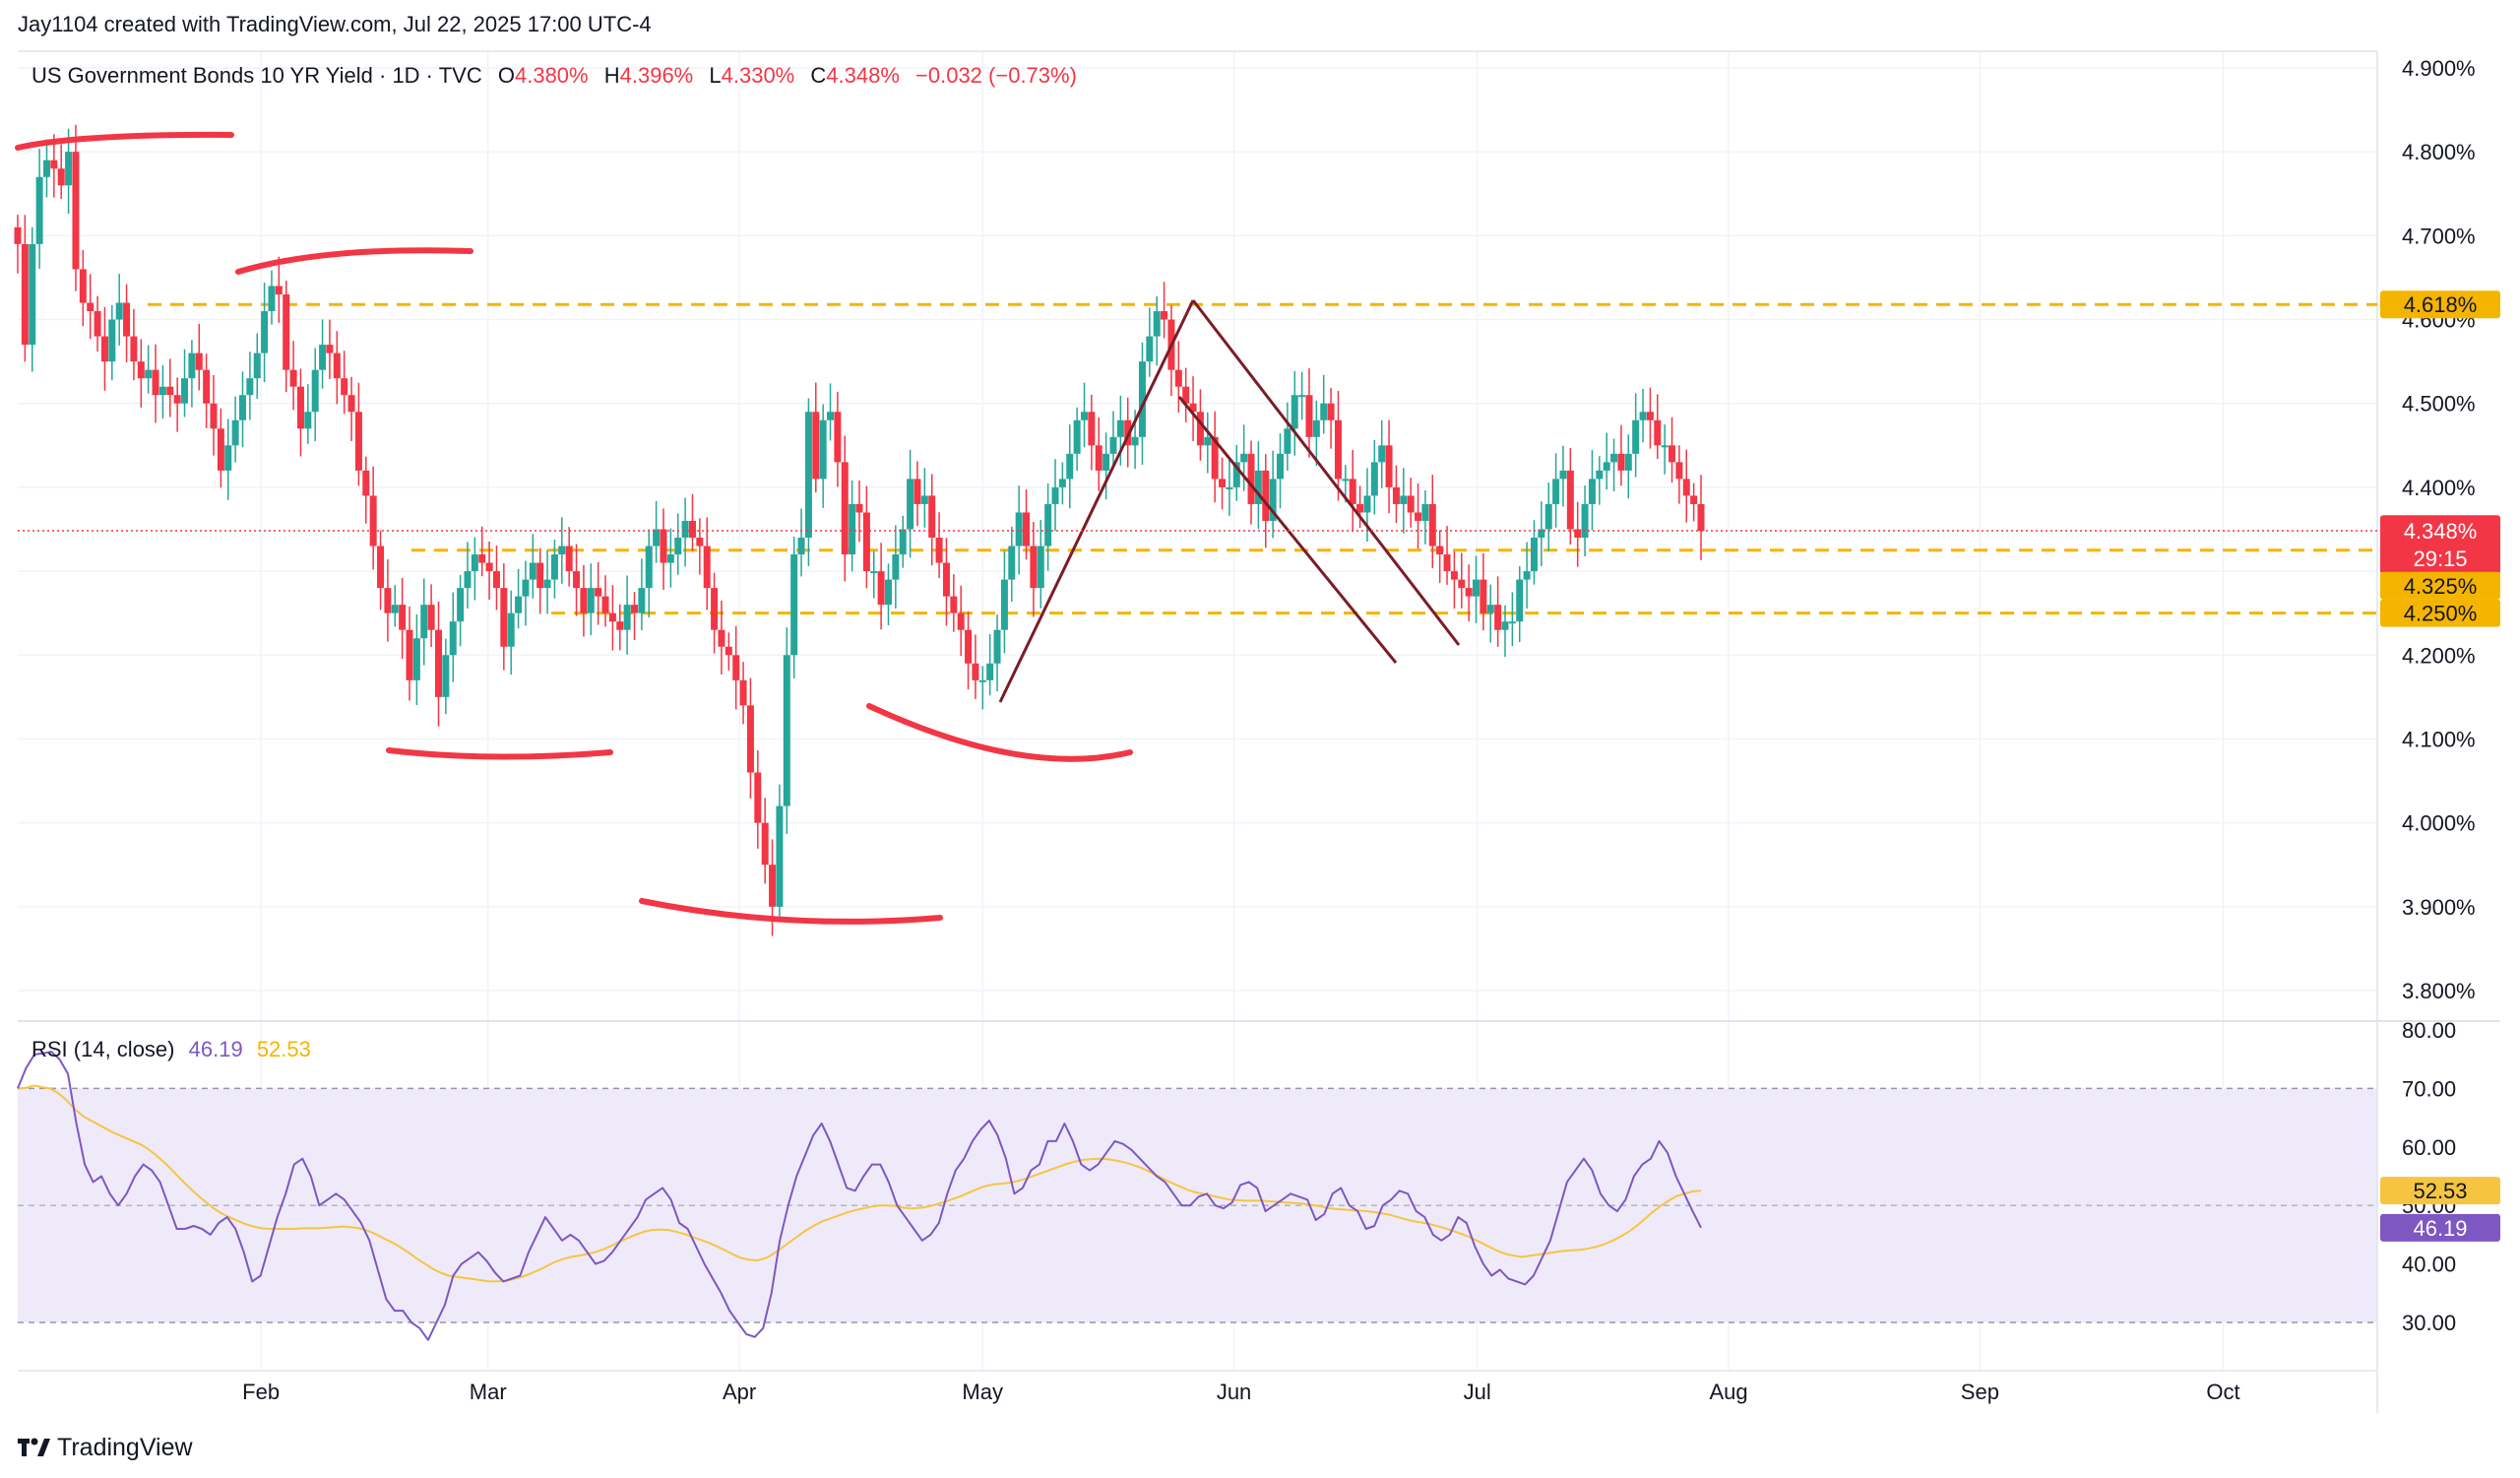 This screenshot has height=1478, width=2520. What do you see at coordinates (2439, 823) in the screenshot?
I see `price-axis-tick-label: 4.000%` at bounding box center [2439, 823].